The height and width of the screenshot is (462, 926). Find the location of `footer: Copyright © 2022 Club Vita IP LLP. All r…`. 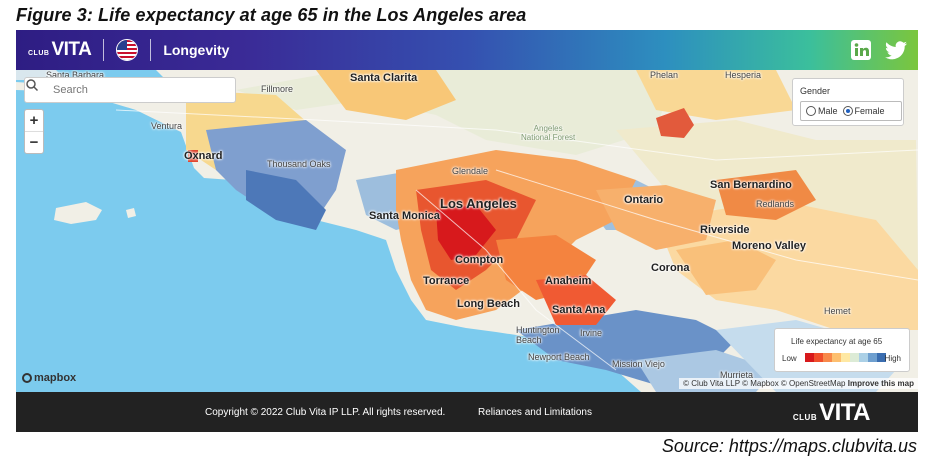

footer: Copyright © 2022 Club Vita IP LLP. All r… is located at coordinates (467, 412).